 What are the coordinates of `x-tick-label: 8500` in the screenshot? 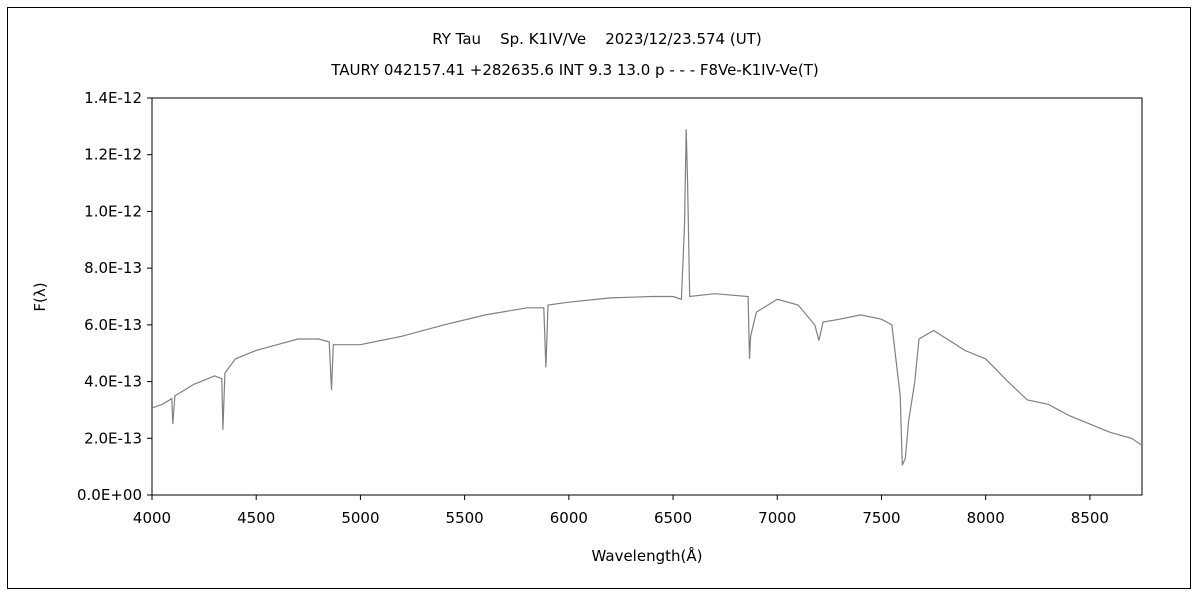 It's located at (1090, 518).